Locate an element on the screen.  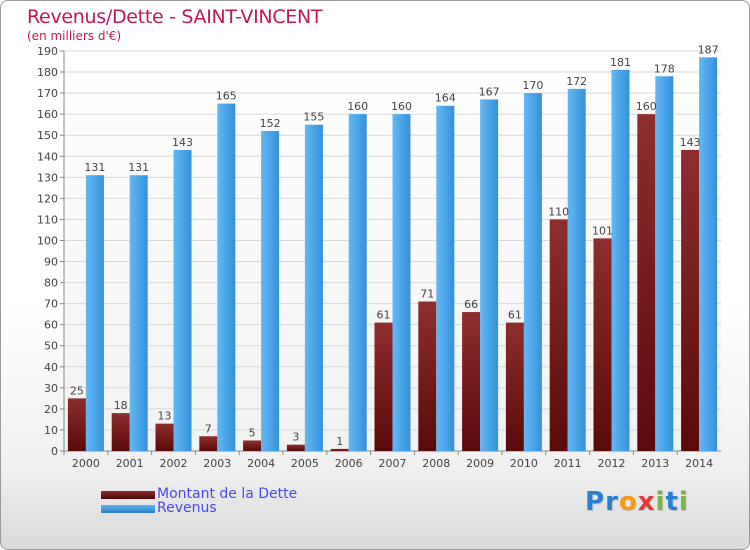
y-tick-label: 170 is located at coordinates (47, 93).